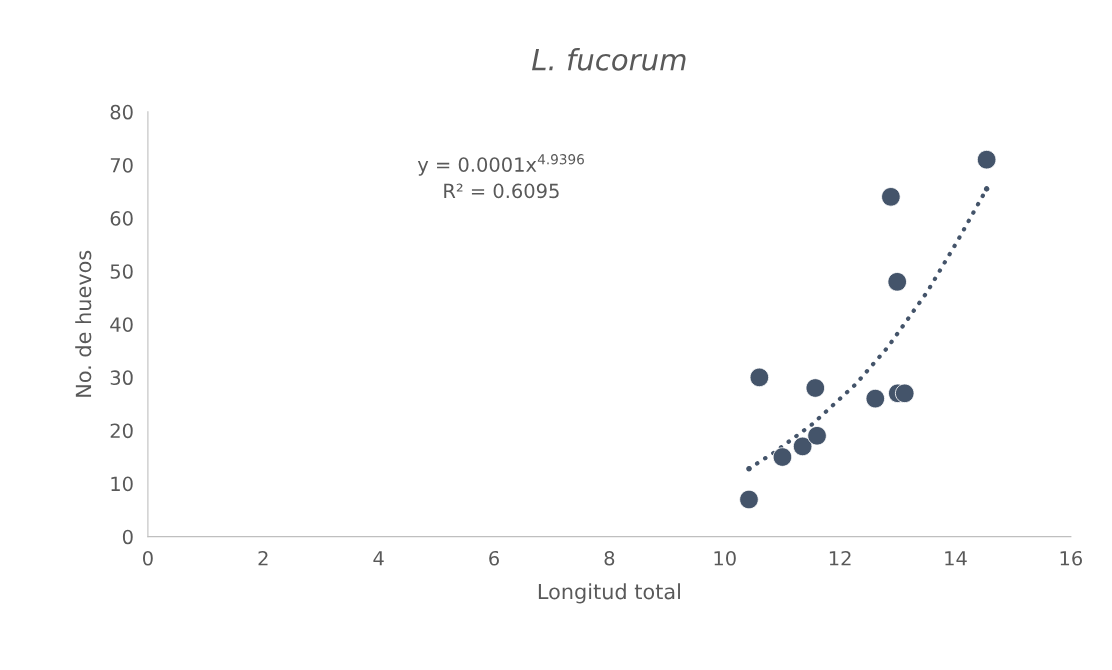  I want to click on y-tick-label: 20, so click(121, 431).